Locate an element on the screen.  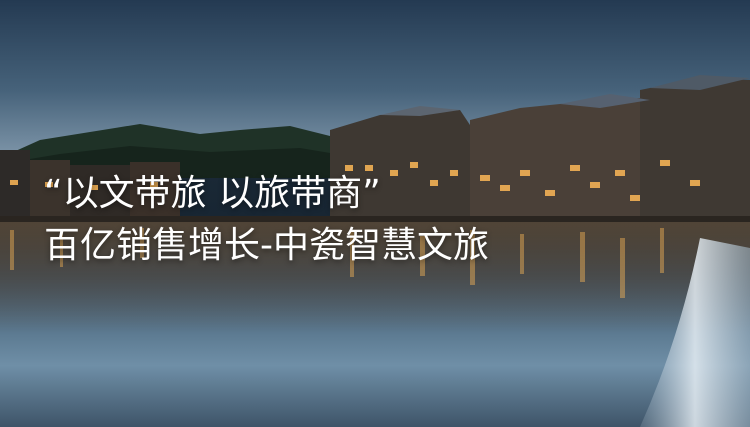
waterfall-weir is located at coordinates (695, 332).